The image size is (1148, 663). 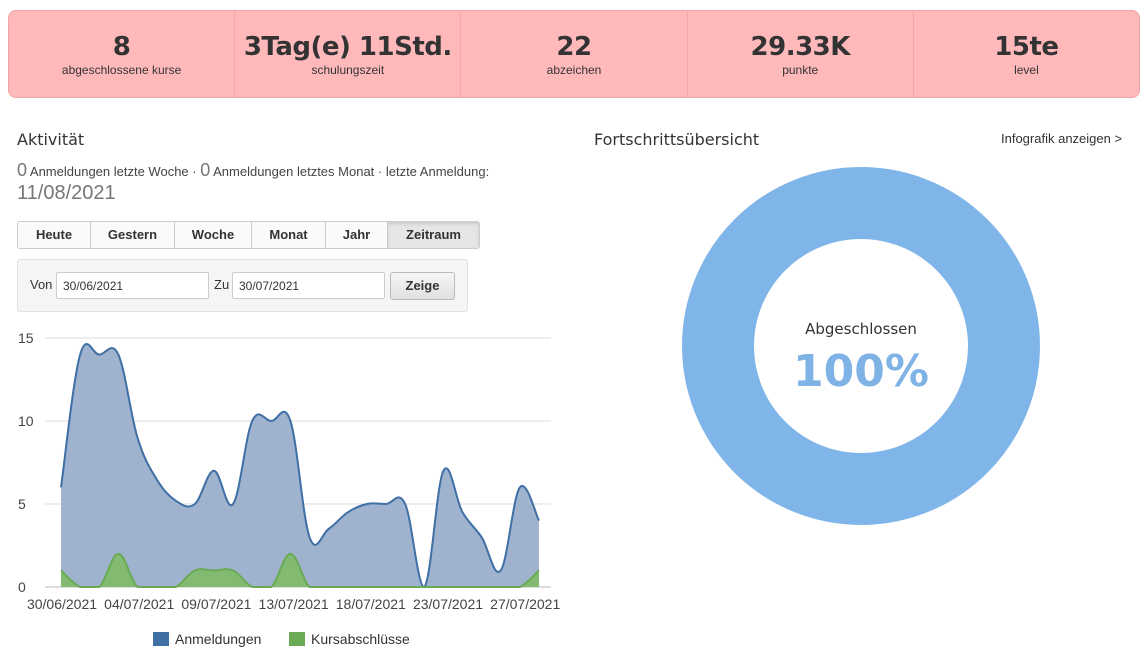 What do you see at coordinates (448, 604) in the screenshot?
I see `x-tick-label: 23/07/2021` at bounding box center [448, 604].